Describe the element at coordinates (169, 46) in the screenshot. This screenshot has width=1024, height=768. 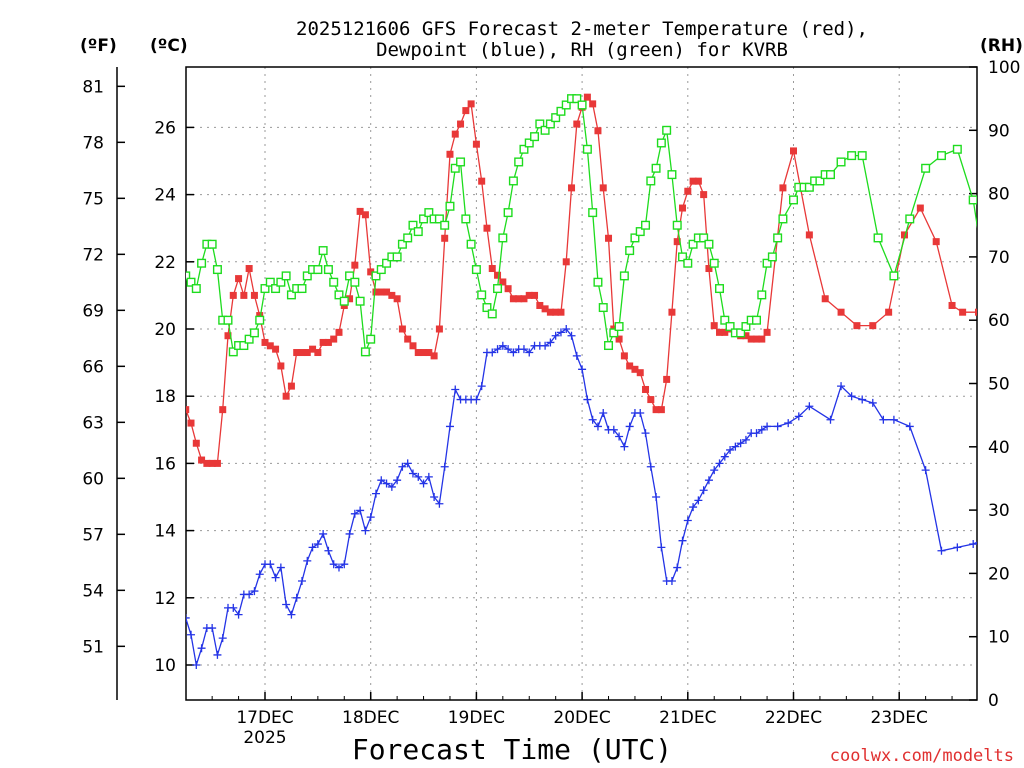
I see `celsius-unit-label: (ºC)` at that location.